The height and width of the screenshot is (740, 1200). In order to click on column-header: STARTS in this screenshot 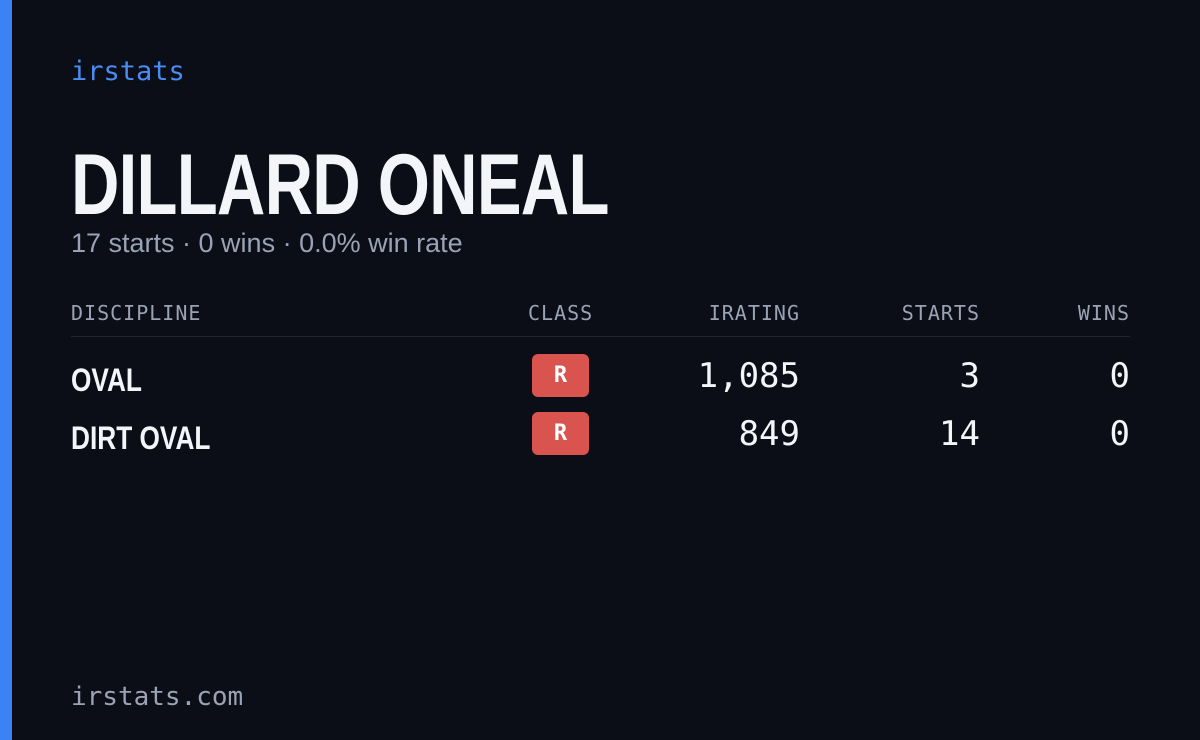, I will do `click(940, 313)`.